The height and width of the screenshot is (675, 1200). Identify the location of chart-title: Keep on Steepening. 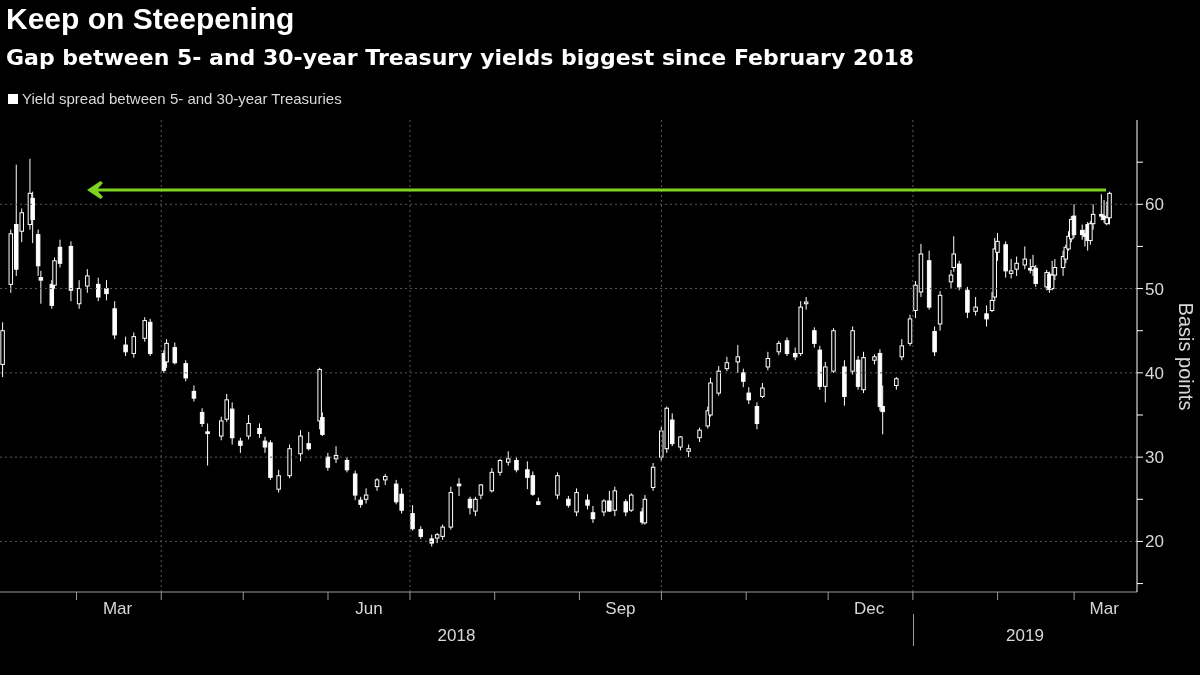
(150, 19).